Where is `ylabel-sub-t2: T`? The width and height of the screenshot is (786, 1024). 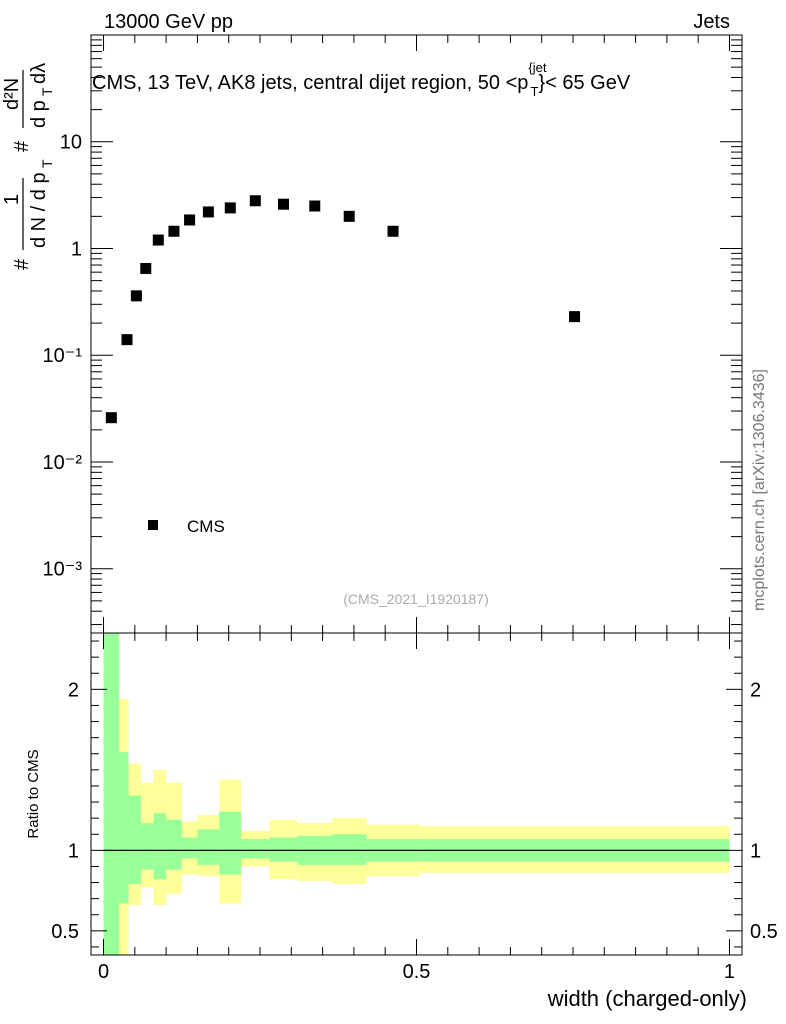 ylabel-sub-t2: T is located at coordinates (47, 91).